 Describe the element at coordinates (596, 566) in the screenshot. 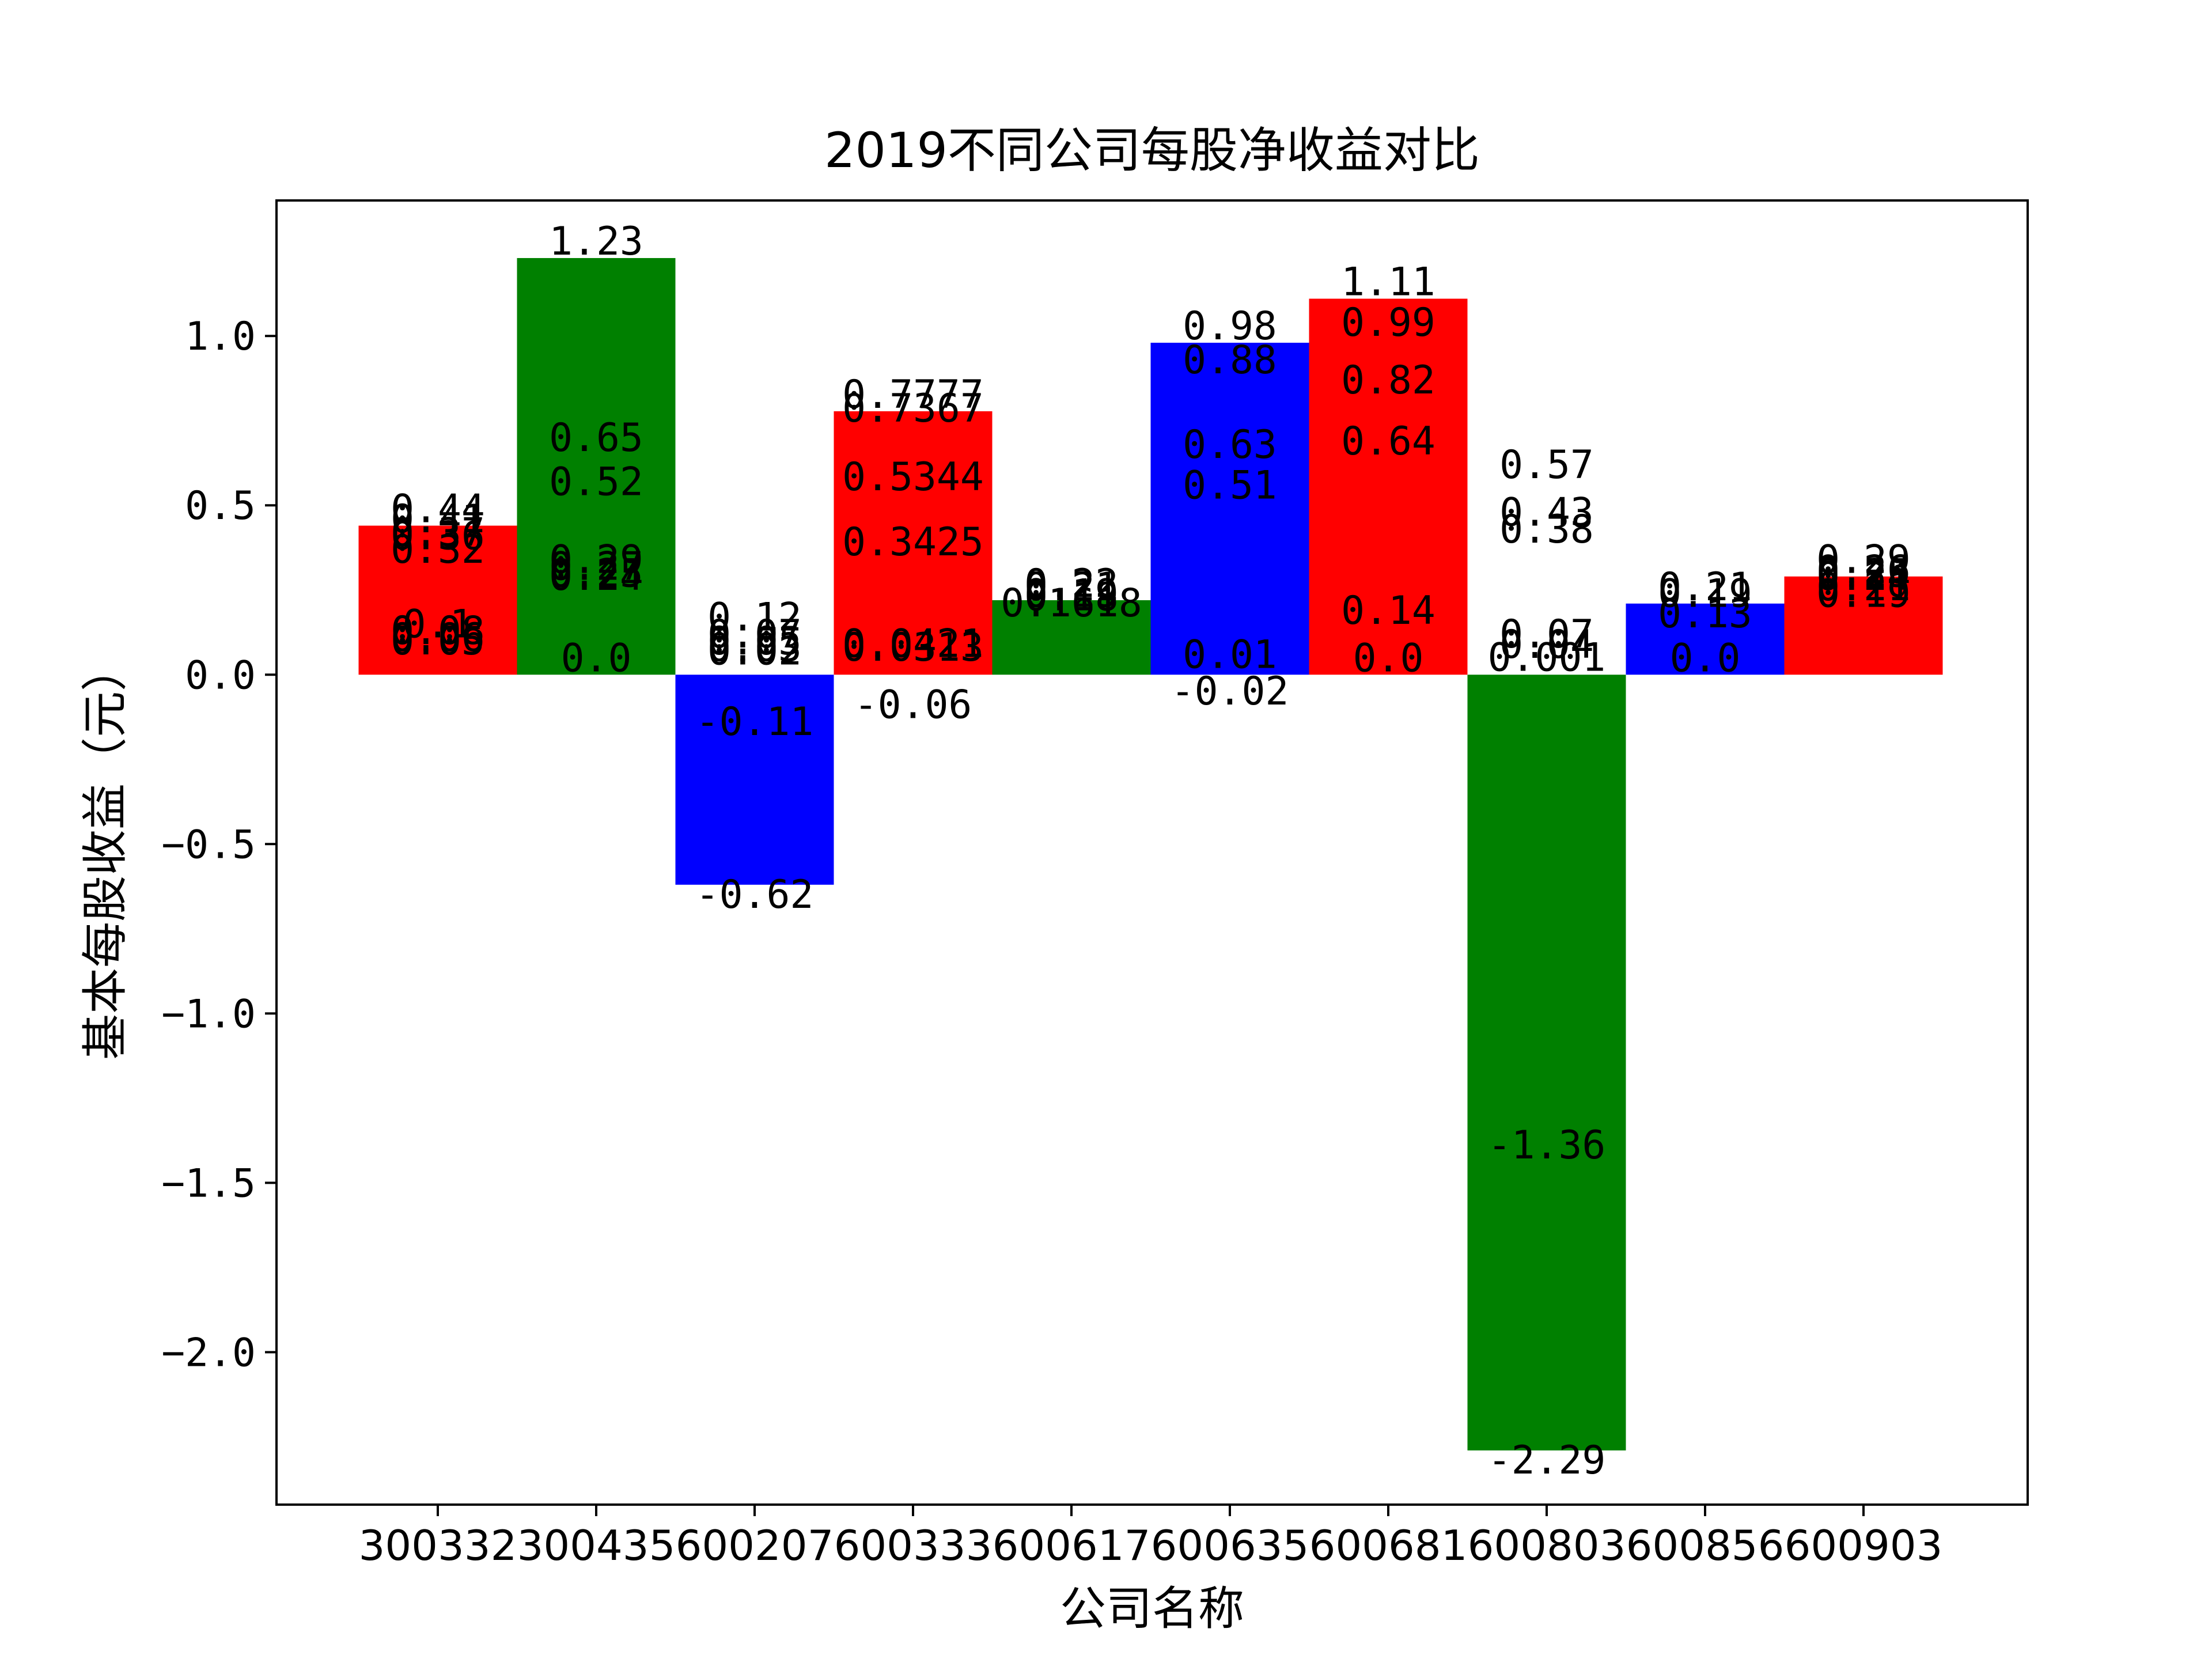

I see `value-label: 0.27` at that location.